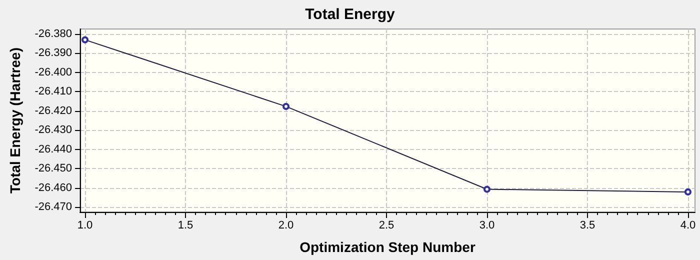  What do you see at coordinates (15, 121) in the screenshot?
I see `y-axis-title: Total Energy (Hartree)` at bounding box center [15, 121].